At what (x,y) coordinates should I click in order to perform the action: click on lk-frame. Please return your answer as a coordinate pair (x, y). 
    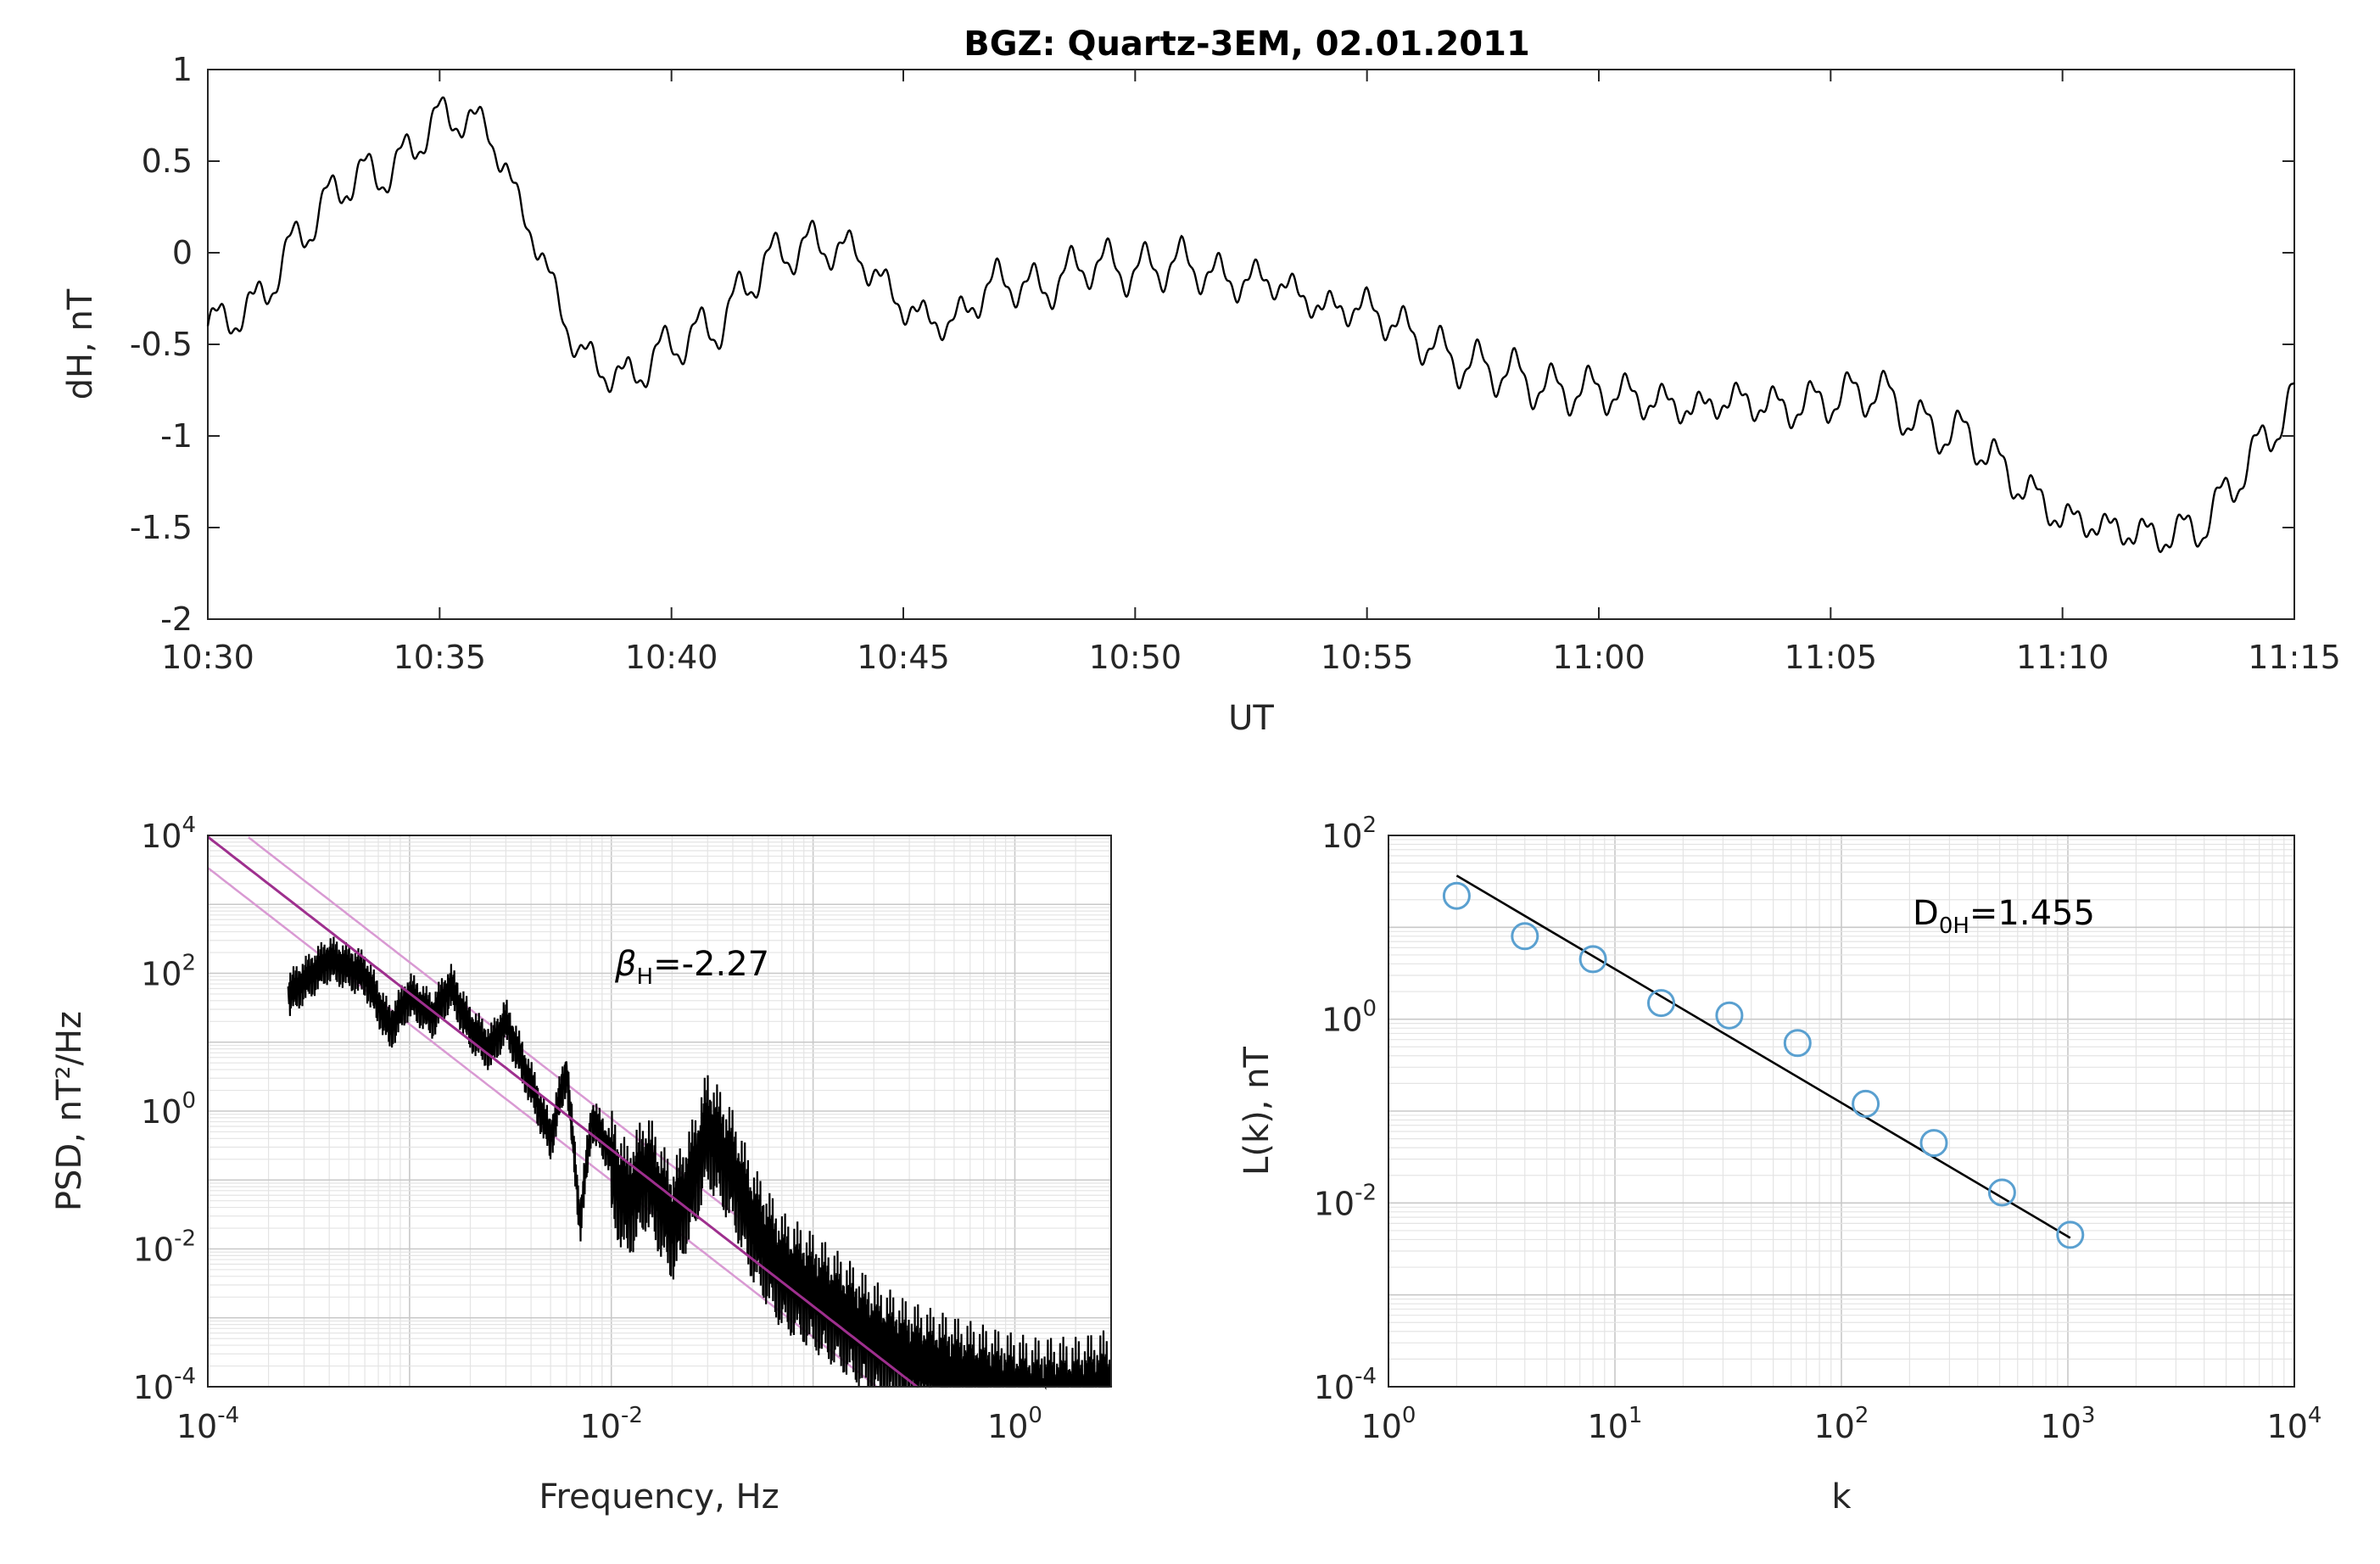
    Looking at the image, I should click on (1842, 1111).